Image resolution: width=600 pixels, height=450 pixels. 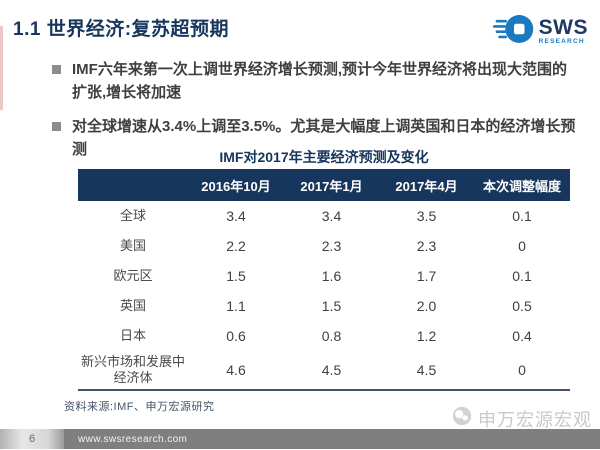 I want to click on row-label: 英国, so click(x=132, y=306).